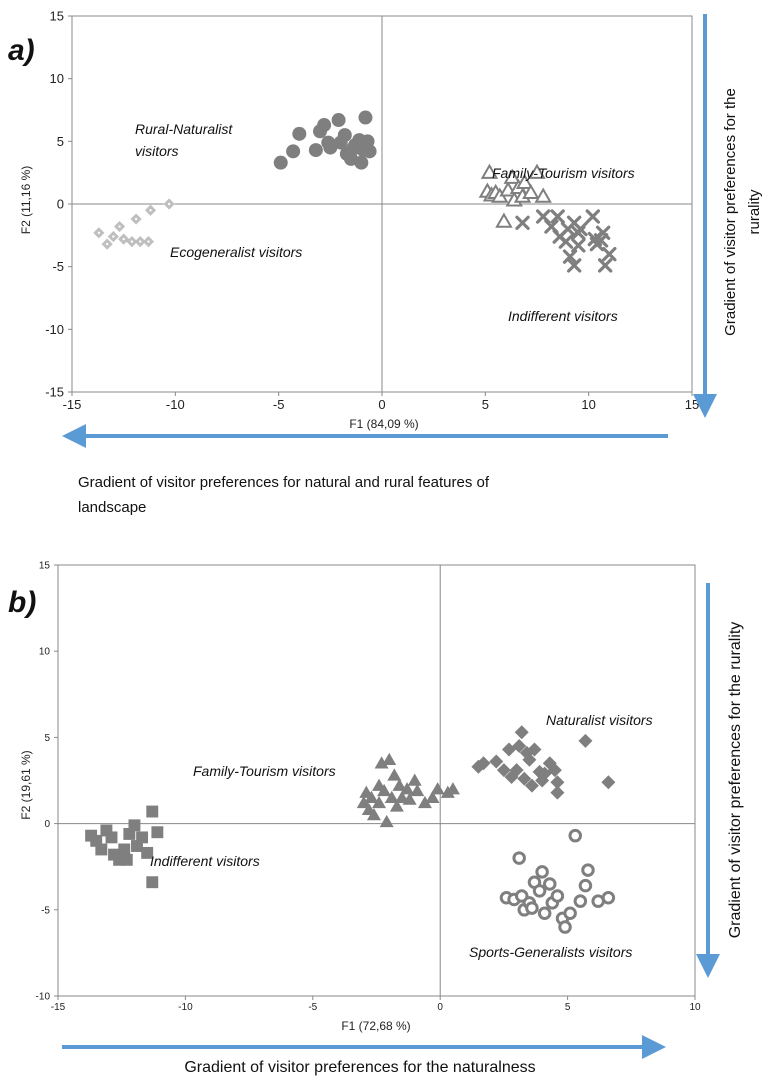 The image size is (768, 1077). What do you see at coordinates (557, 881) in the screenshot?
I see `series-ring` at bounding box center [557, 881].